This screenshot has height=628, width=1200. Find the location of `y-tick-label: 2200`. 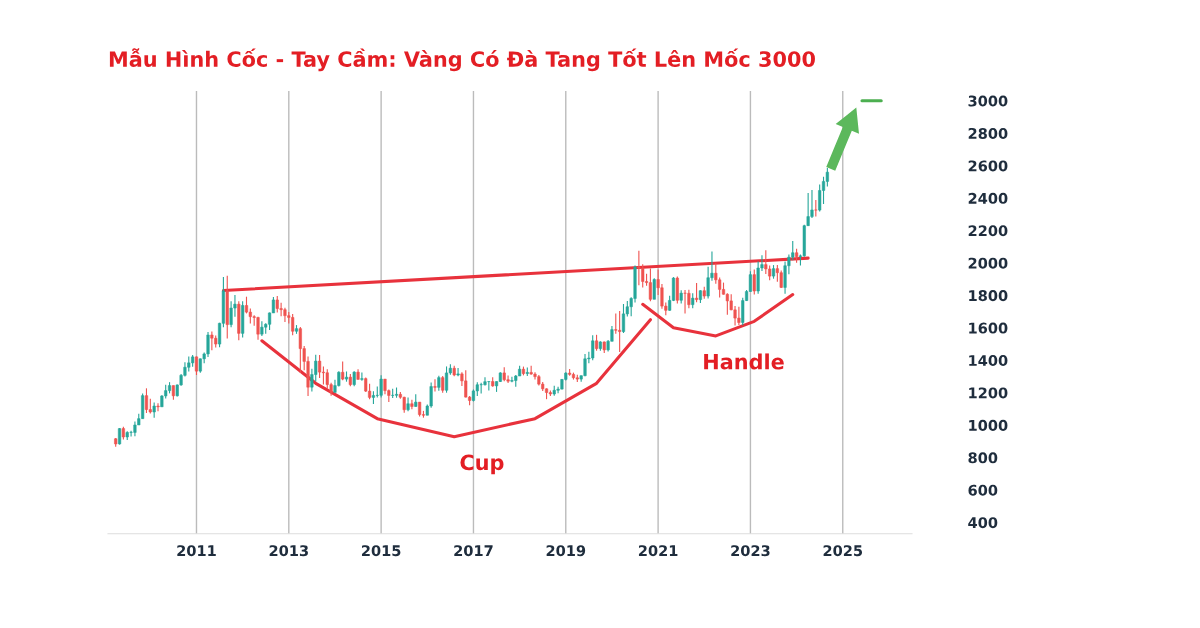

y-tick-label: 2200 is located at coordinates (988, 231).